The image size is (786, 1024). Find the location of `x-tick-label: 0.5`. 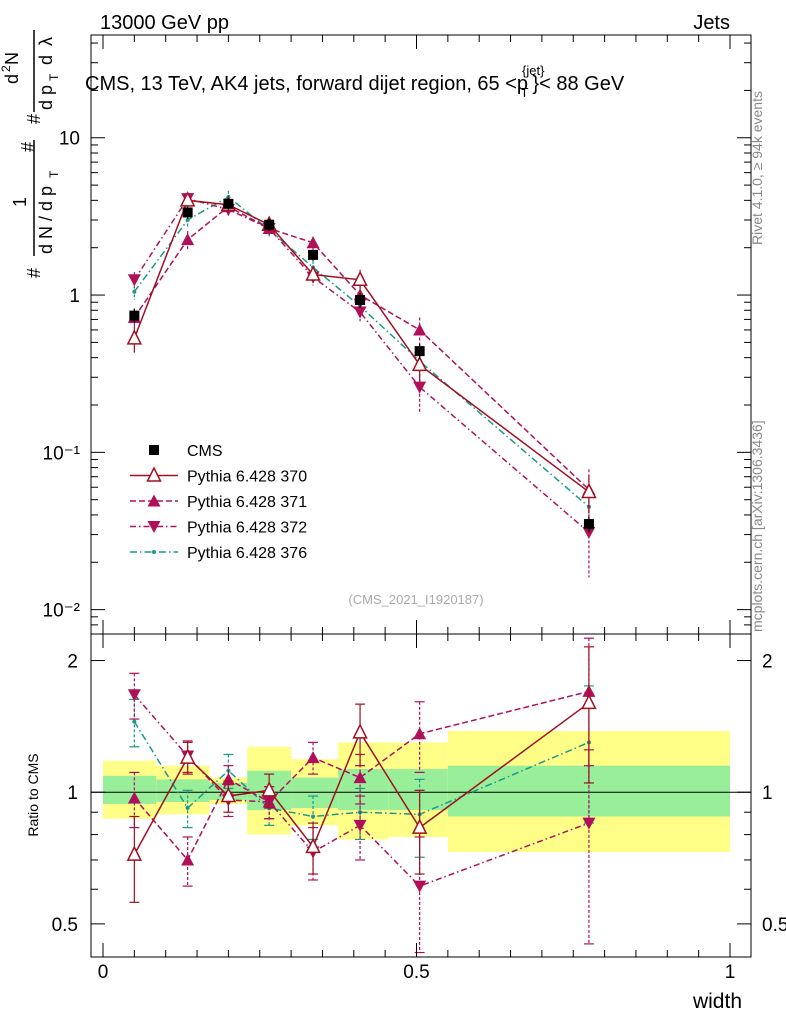

x-tick-label: 0.5 is located at coordinates (416, 972).